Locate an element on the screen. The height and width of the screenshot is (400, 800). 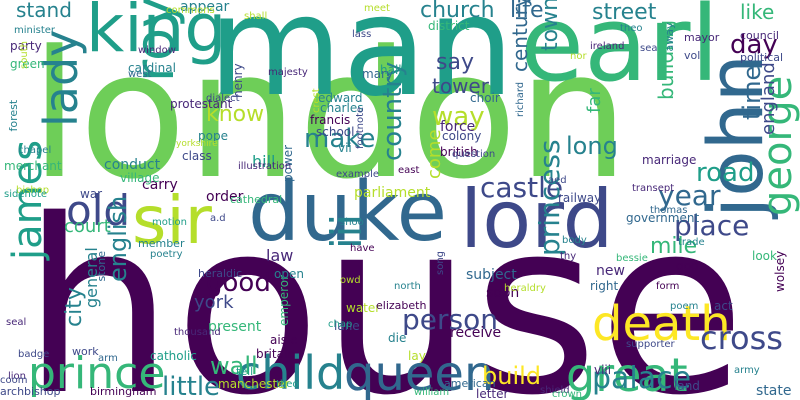
word-british: british is located at coordinates (459, 152).